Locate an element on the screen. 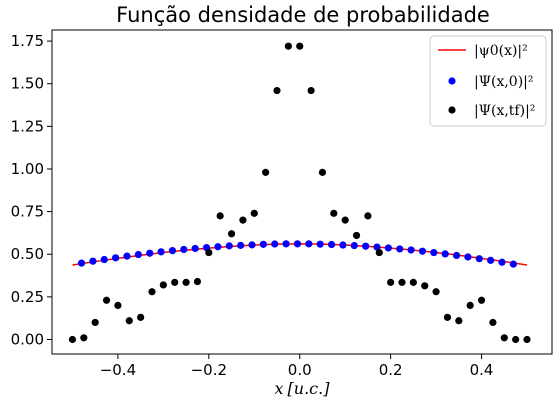 Image resolution: width=559 pixels, height=405 pixels. x-tick-label: −0.2 is located at coordinates (209, 370).